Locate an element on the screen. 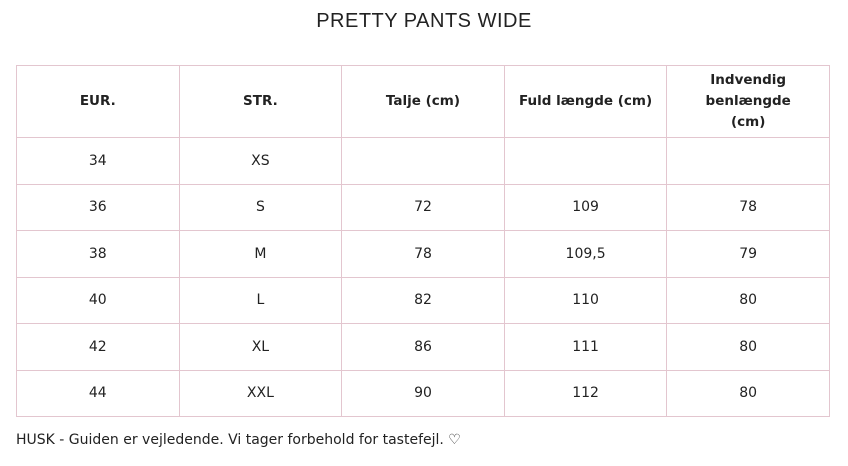 This screenshot has height=466, width=848. table-cell: S is located at coordinates (260, 207).